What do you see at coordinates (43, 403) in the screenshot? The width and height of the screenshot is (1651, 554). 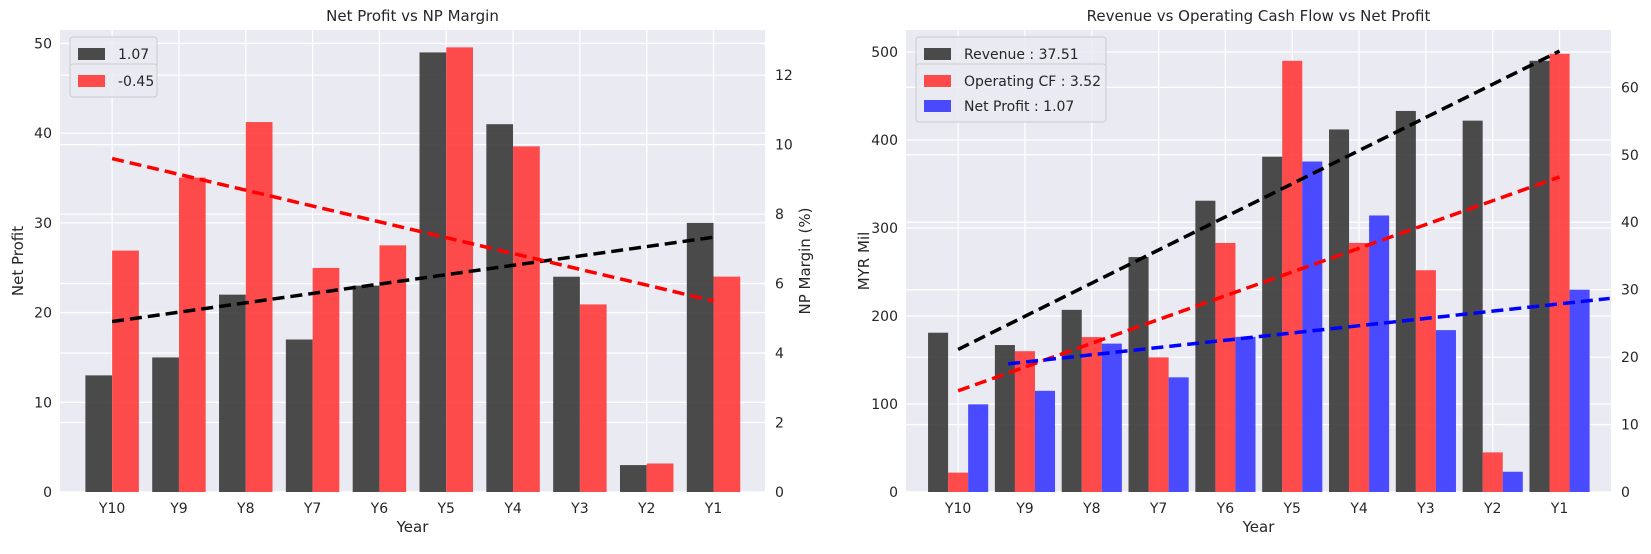 I see `y-tick-label: 10` at bounding box center [43, 403].